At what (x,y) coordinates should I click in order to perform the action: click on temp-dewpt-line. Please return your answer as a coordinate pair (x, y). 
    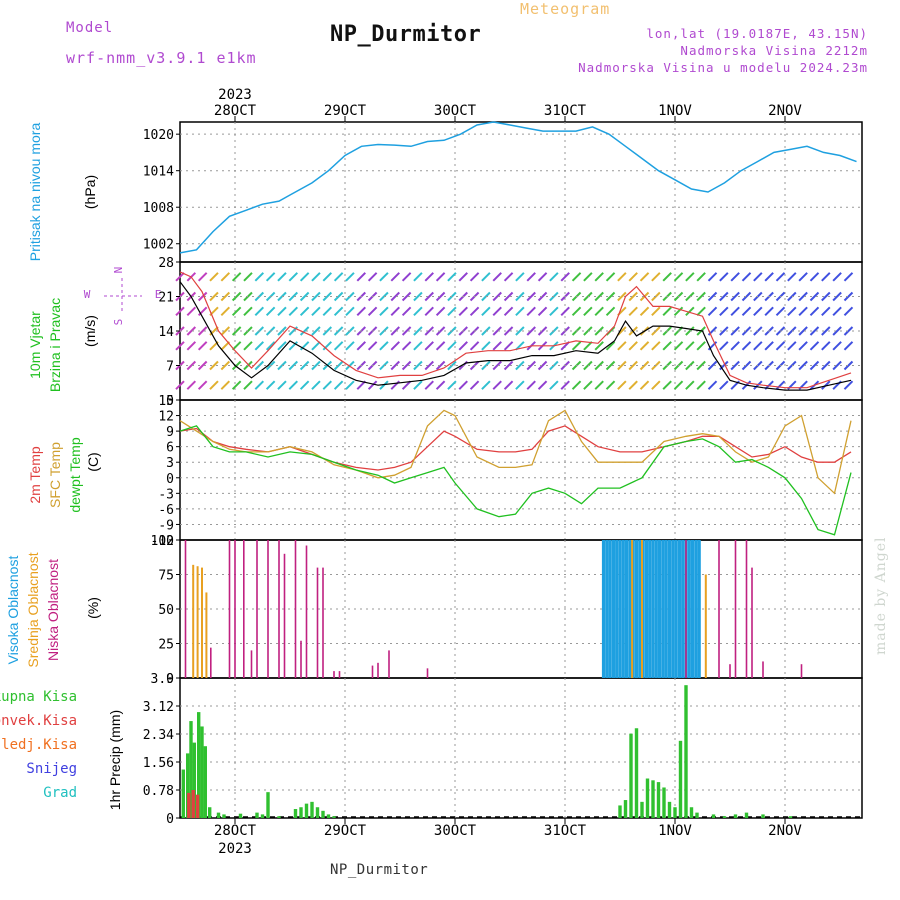
    Looking at the image, I should click on (515, 480).